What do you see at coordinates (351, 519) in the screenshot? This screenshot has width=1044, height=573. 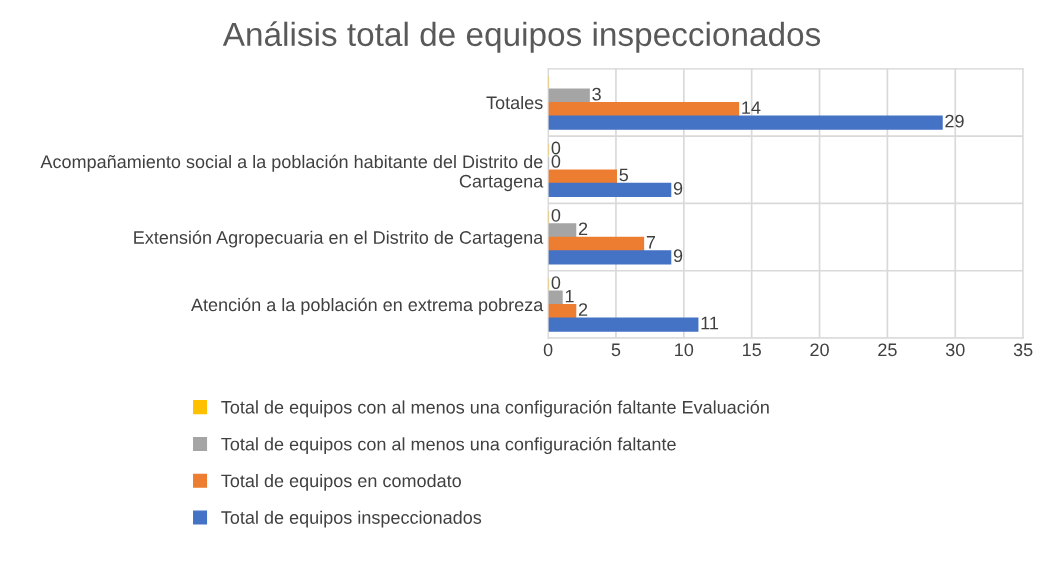 I see `legend-label: Total de equipos inspeccionados` at bounding box center [351, 519].